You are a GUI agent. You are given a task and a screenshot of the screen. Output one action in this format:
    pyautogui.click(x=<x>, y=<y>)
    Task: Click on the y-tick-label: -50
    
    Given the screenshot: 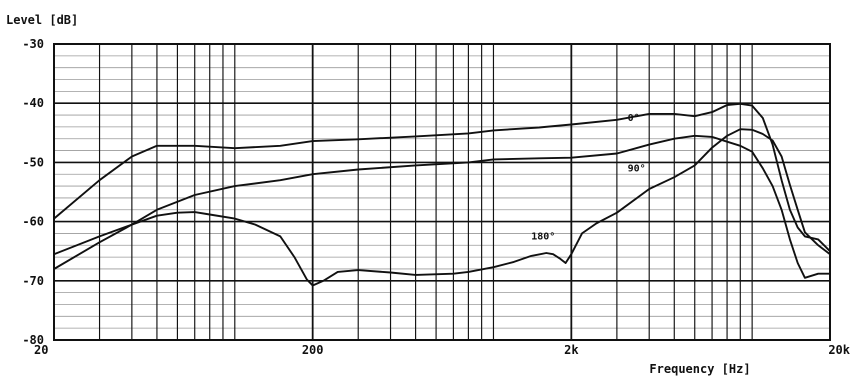 What is the action you would take?
    pyautogui.click(x=33, y=162)
    